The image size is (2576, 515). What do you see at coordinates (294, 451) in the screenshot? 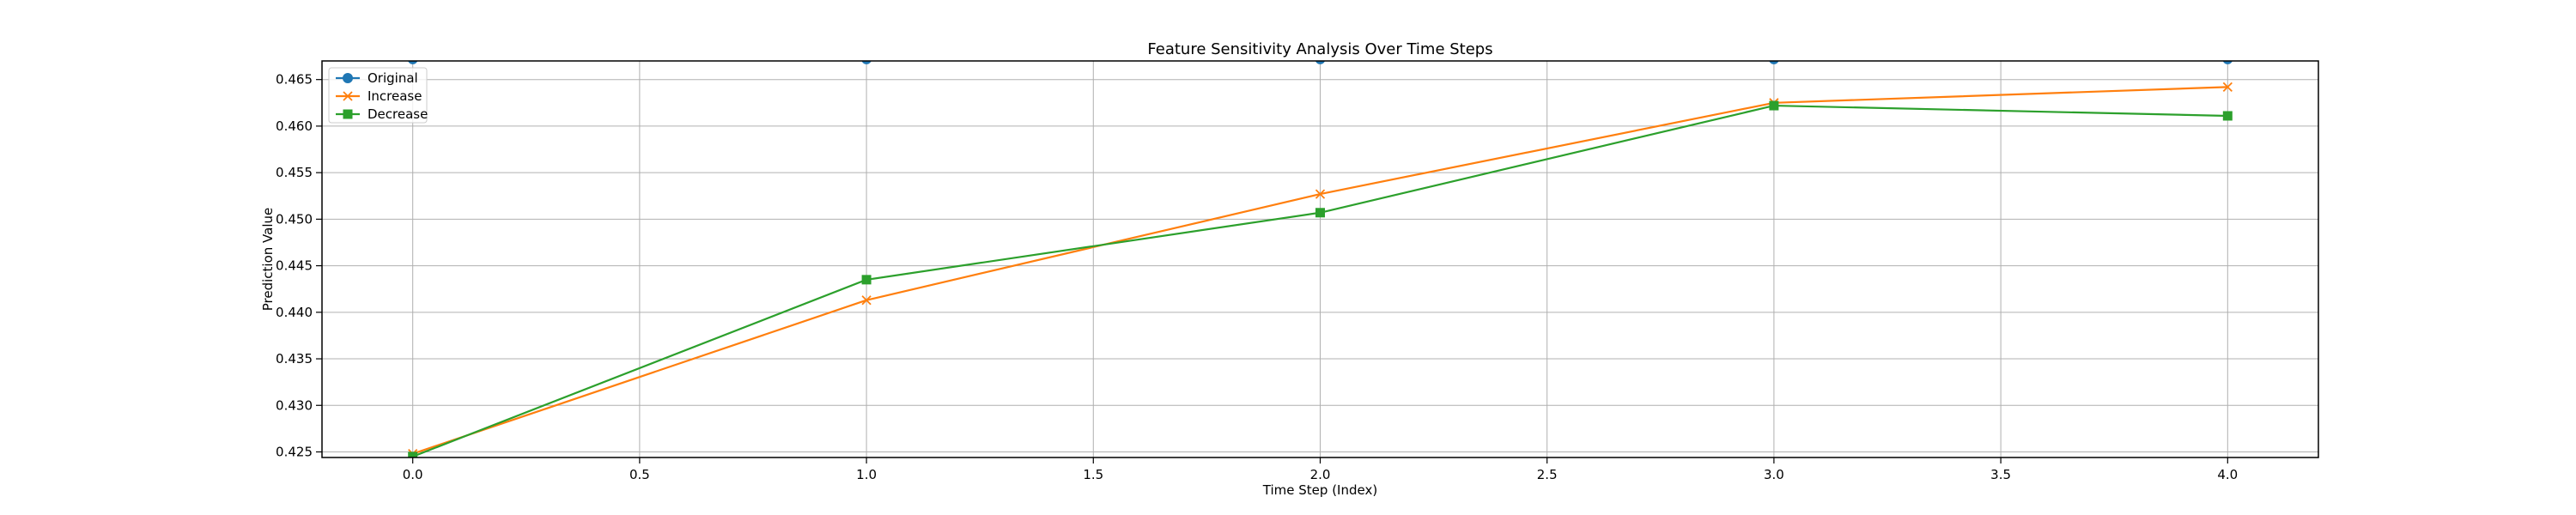
I see `y-tick-label: 0.425` at bounding box center [294, 451].